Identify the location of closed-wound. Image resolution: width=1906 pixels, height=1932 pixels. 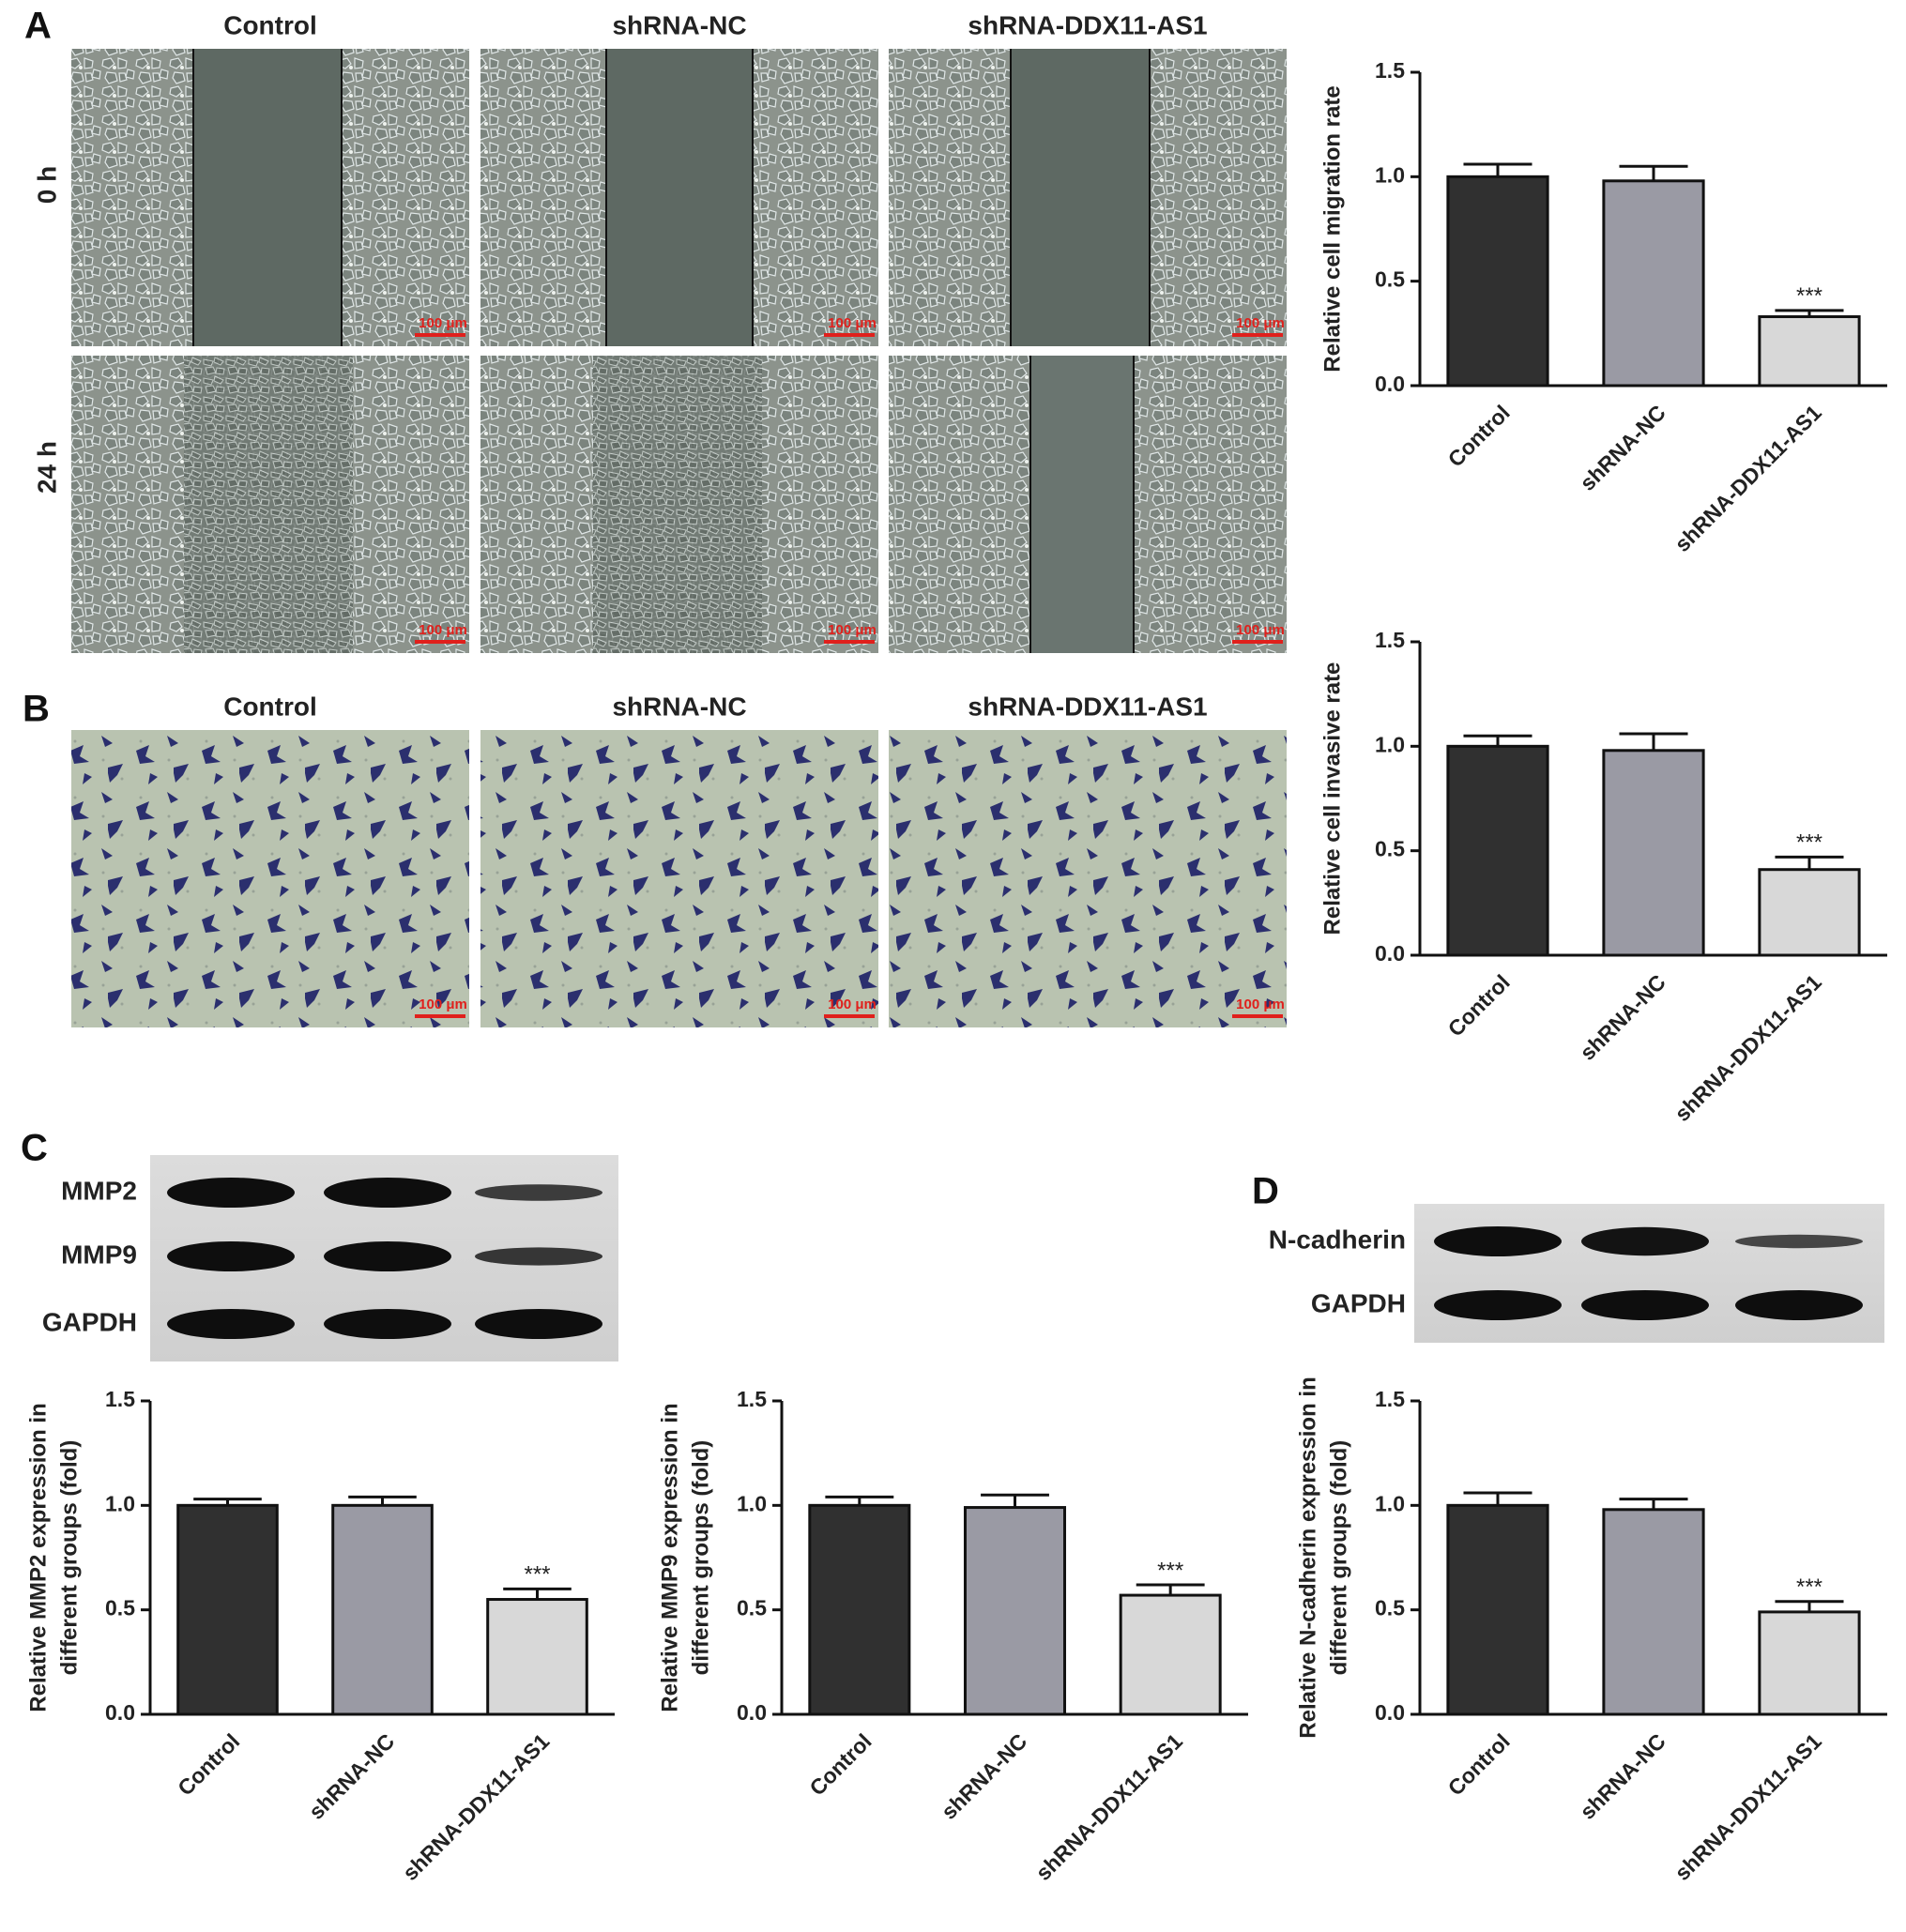
(677, 504).